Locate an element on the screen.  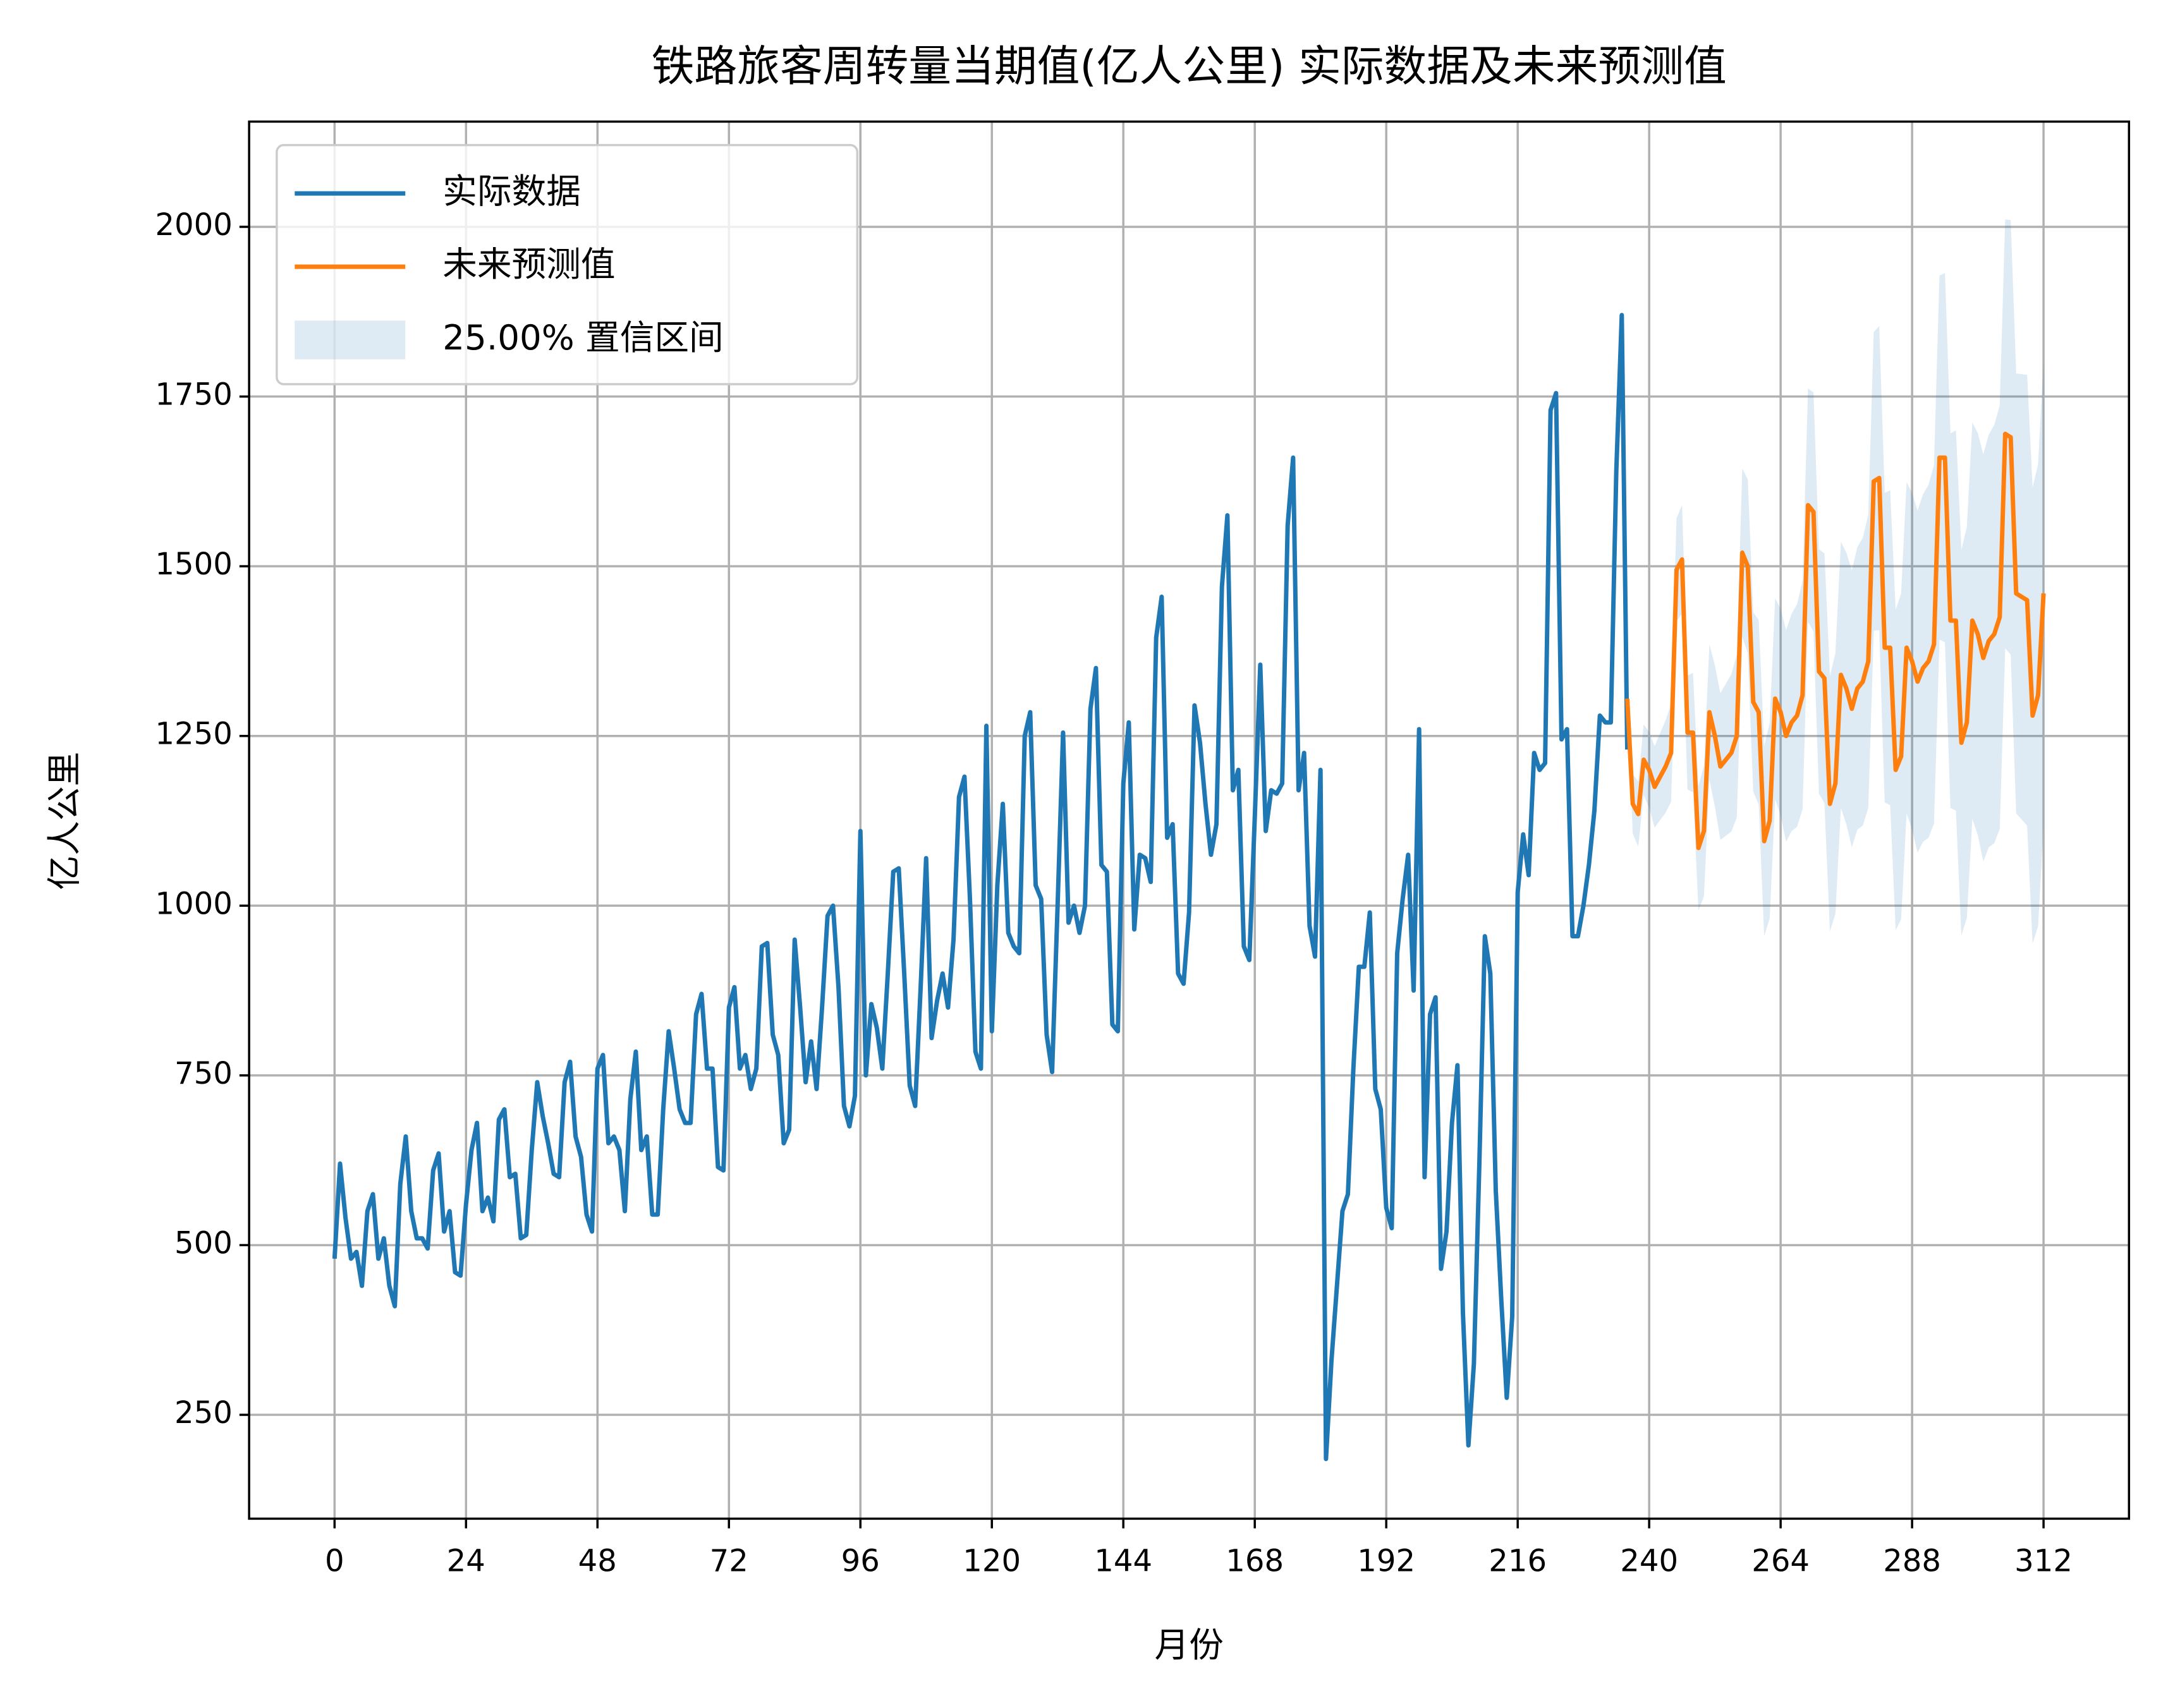
x-tick-label: 168 is located at coordinates (1255, 1560).